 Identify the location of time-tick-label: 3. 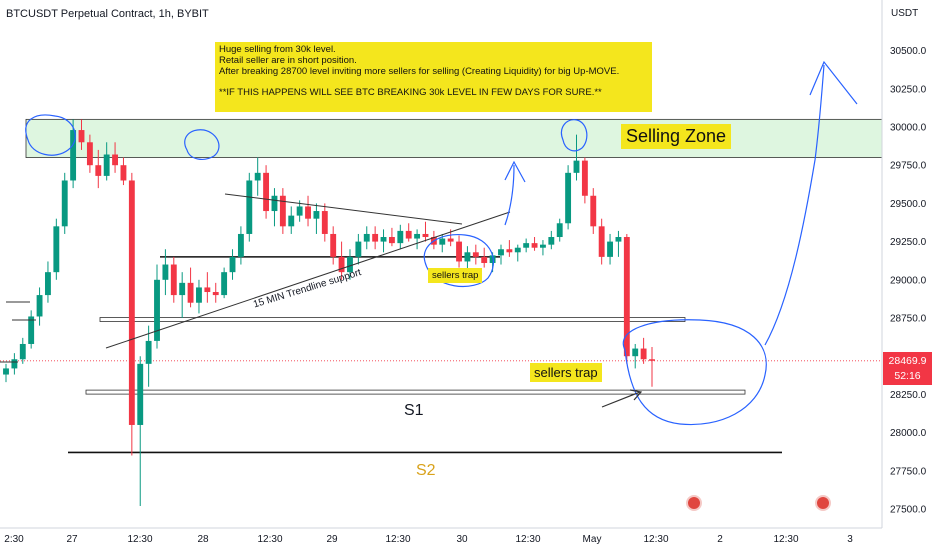
(850, 539).